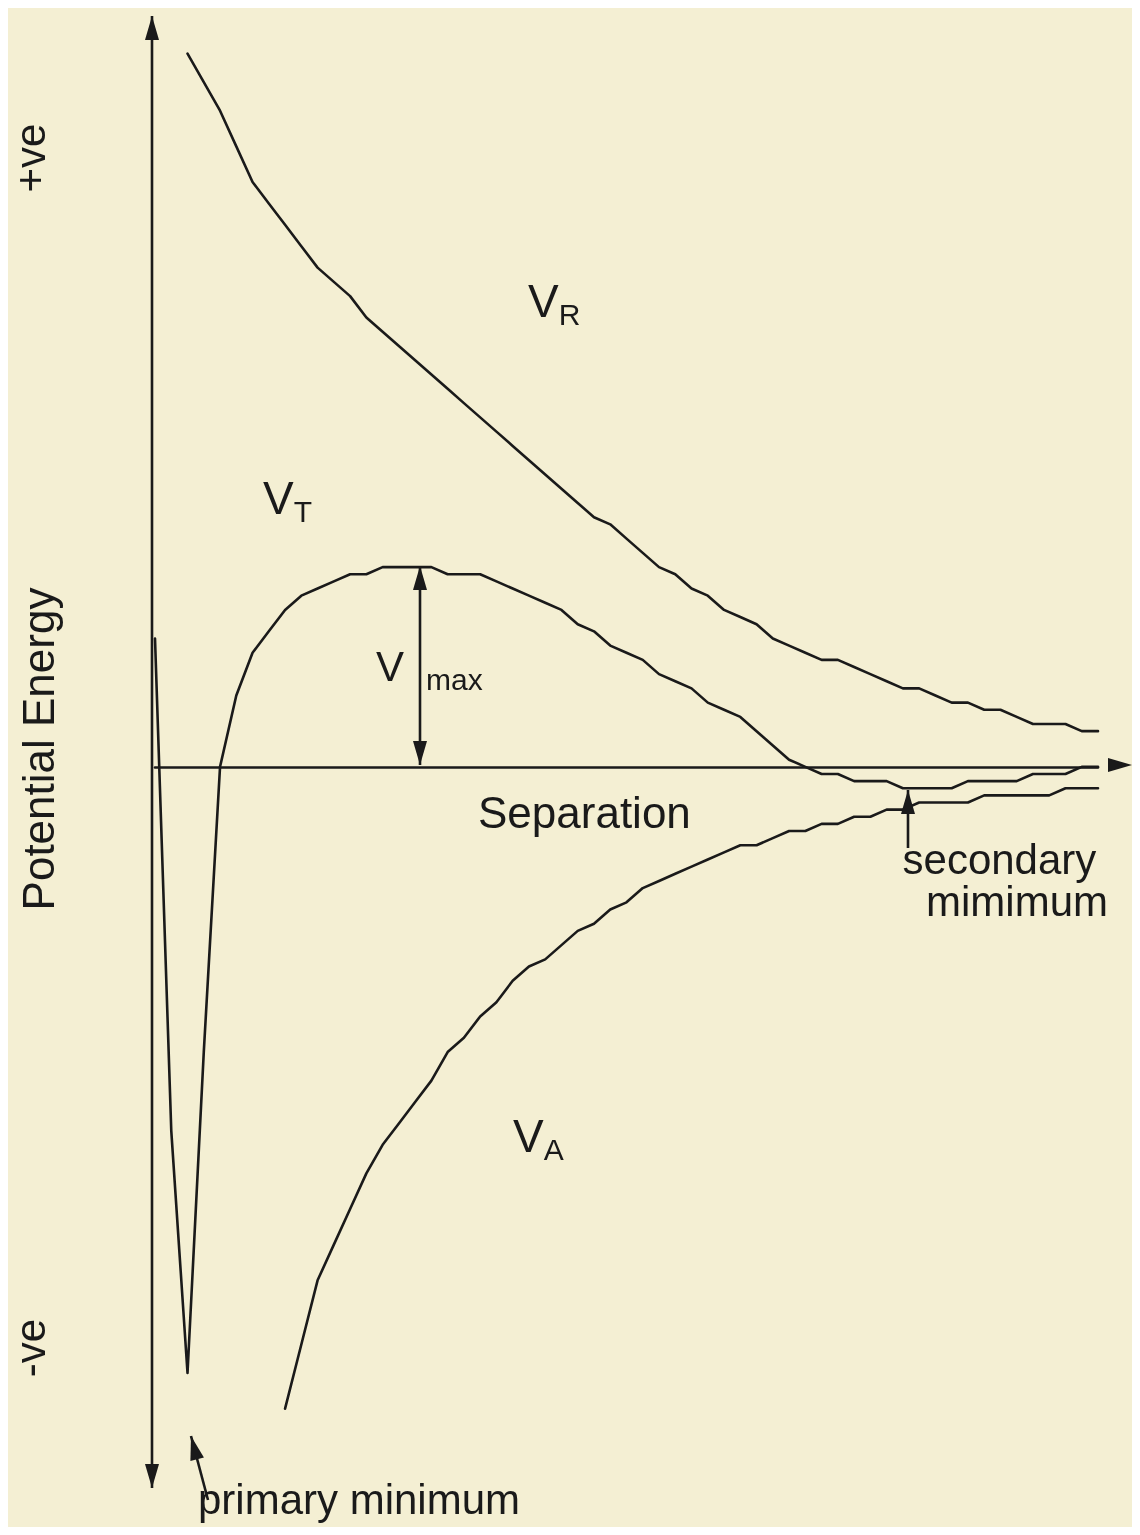 The height and width of the screenshot is (1535, 1140). Describe the element at coordinates (359, 1499) in the screenshot. I see `text: primary minimum` at that location.